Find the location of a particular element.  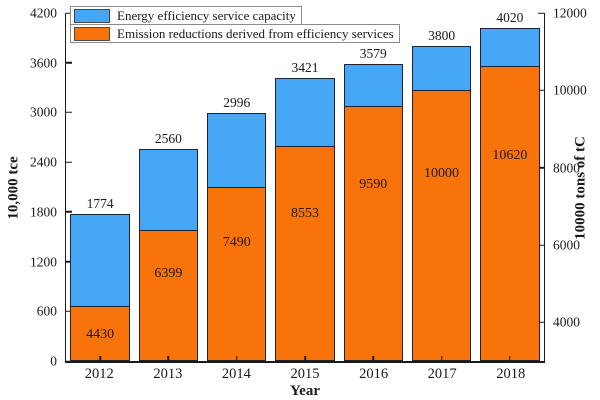

right-axis-tick-label: 8000 is located at coordinates (566, 168).